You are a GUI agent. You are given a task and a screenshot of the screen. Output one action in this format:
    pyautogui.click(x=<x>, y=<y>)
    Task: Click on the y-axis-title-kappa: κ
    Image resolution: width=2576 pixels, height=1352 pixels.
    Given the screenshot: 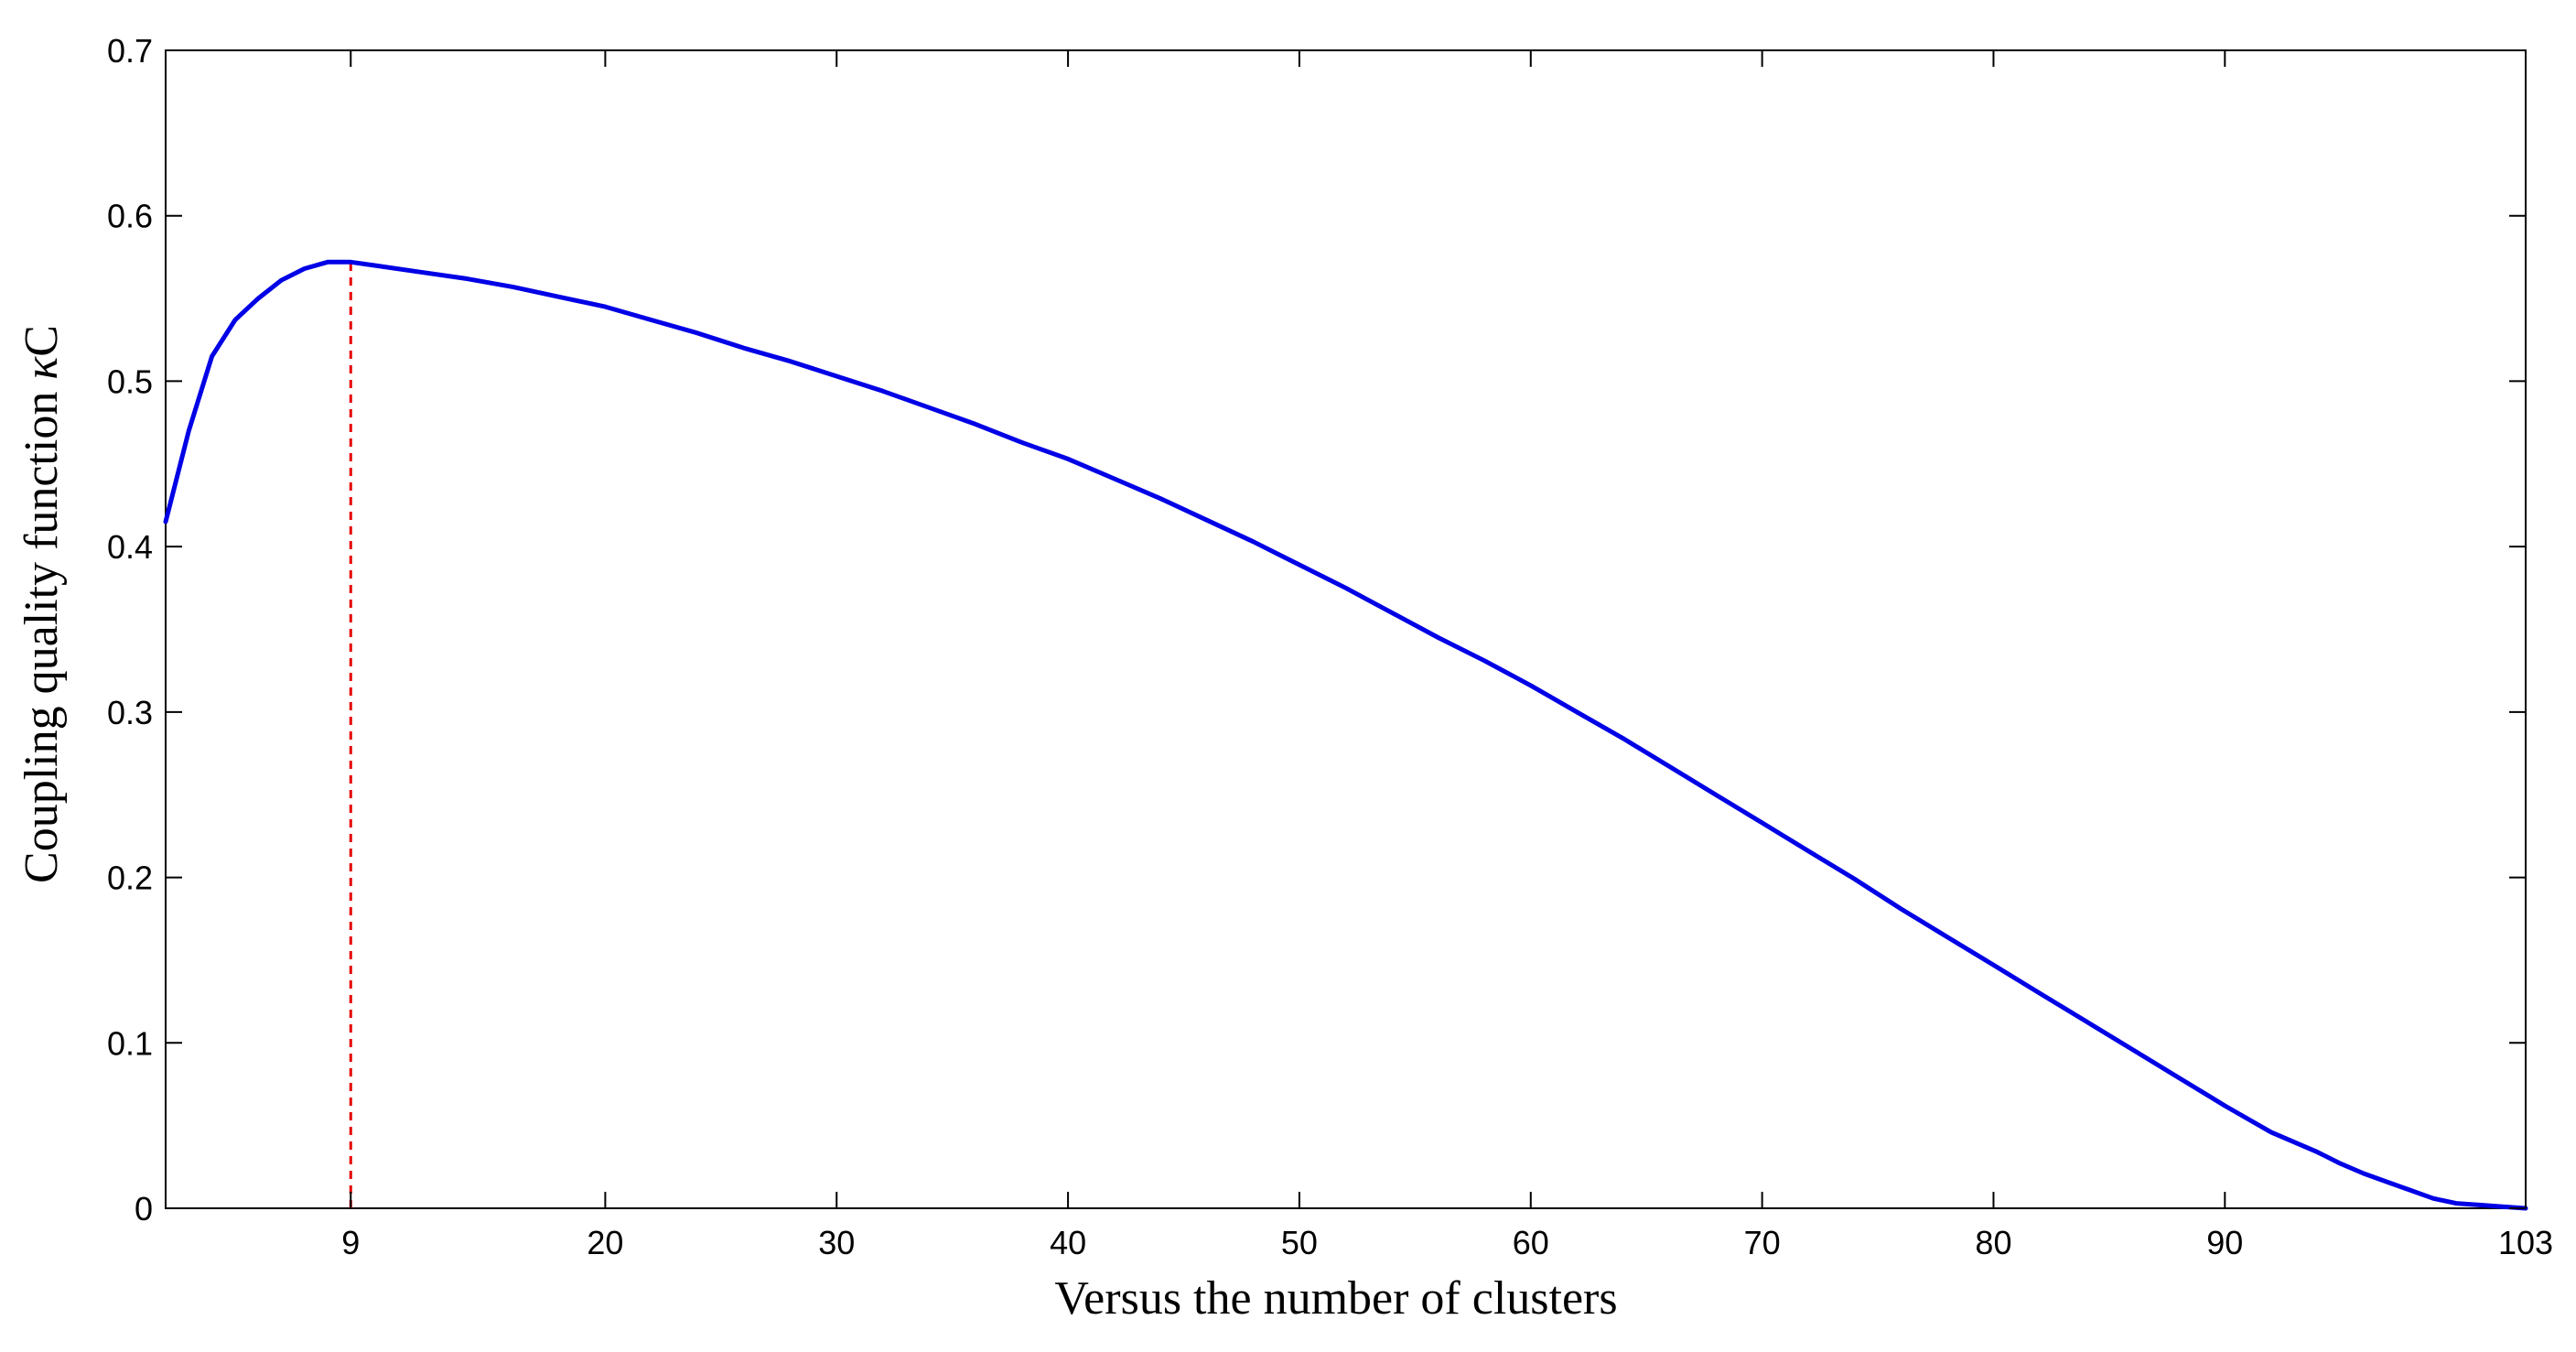 What is the action you would take?
    pyautogui.click(x=42, y=368)
    